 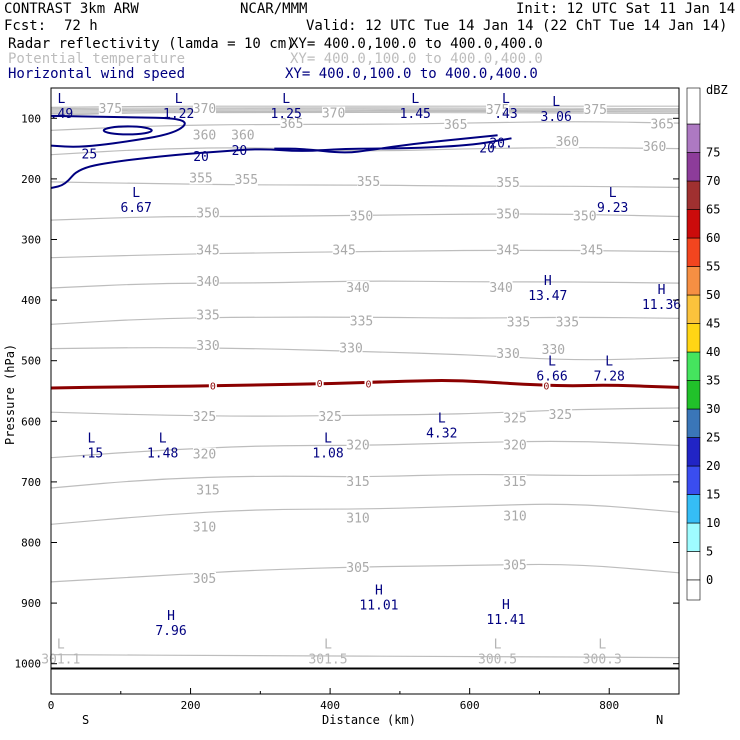 What do you see at coordinates (487, 148) in the screenshot?
I see `wind-contour-label: 20` at bounding box center [487, 148].